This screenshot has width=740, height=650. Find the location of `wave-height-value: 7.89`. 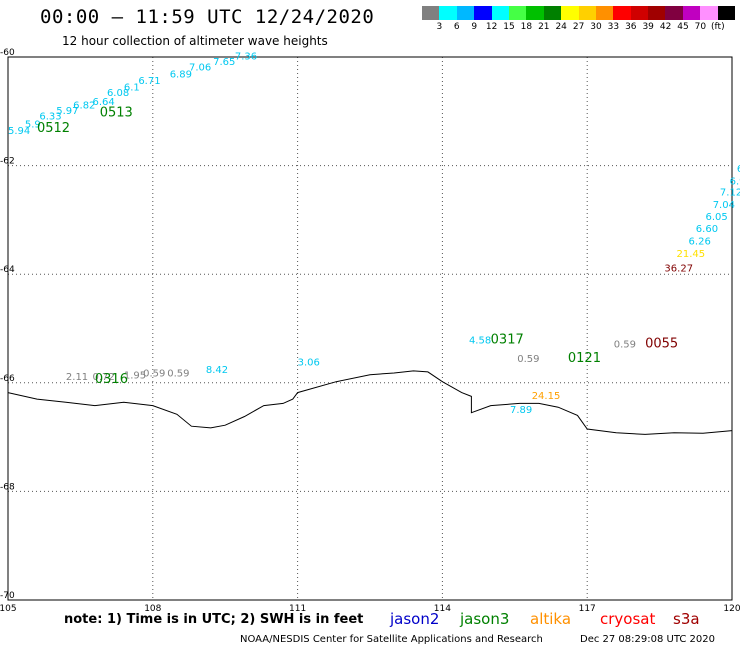

wave-height-value: 7.89 is located at coordinates (521, 410).